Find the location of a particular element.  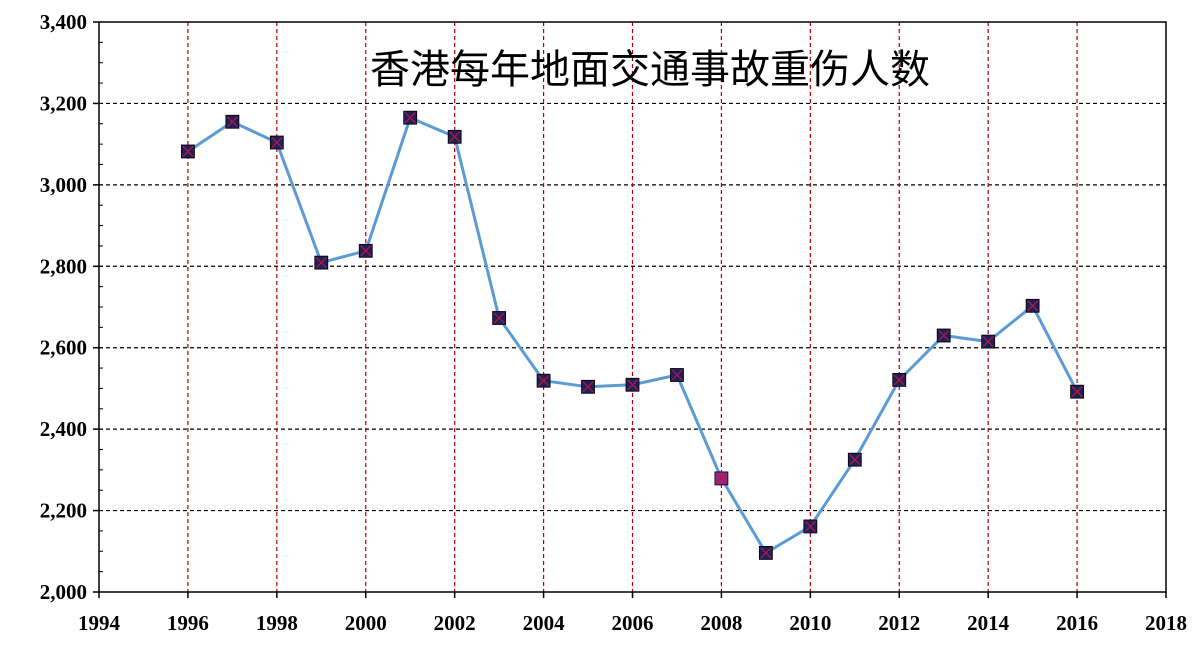

y-tick-label: 2,600 is located at coordinates (63, 348).